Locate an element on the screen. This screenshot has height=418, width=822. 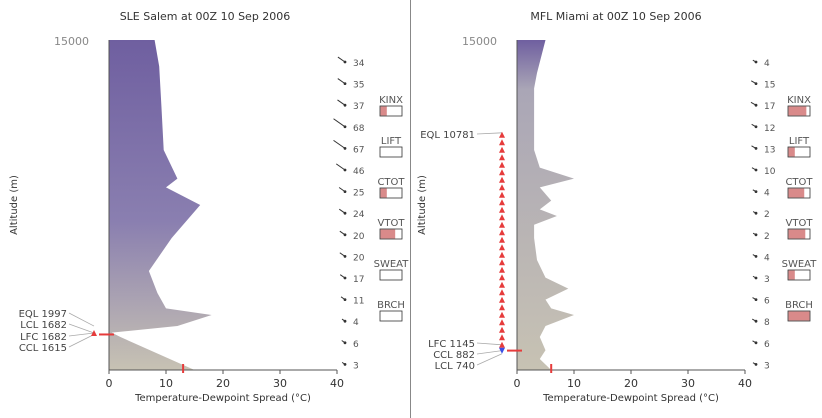
index-label: BRCH is located at coordinates (799, 305).